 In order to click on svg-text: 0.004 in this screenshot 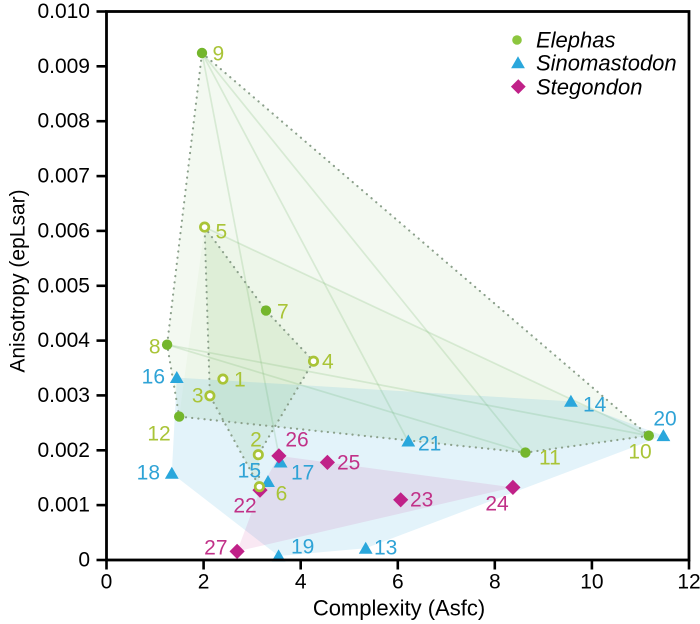, I will do `click(63, 340)`.